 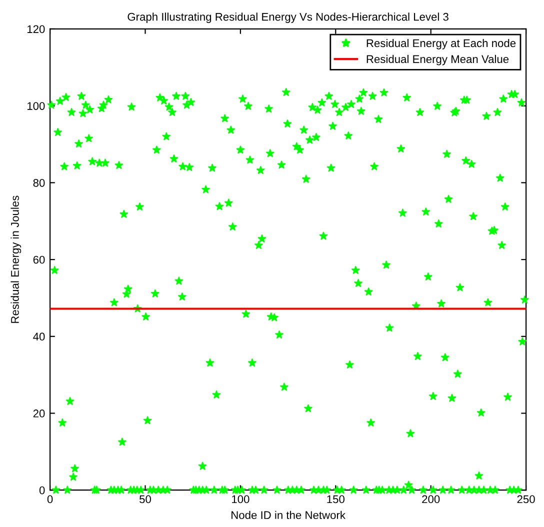 What do you see at coordinates (526, 499) in the screenshot?
I see `x-tick-label: 250` at bounding box center [526, 499].